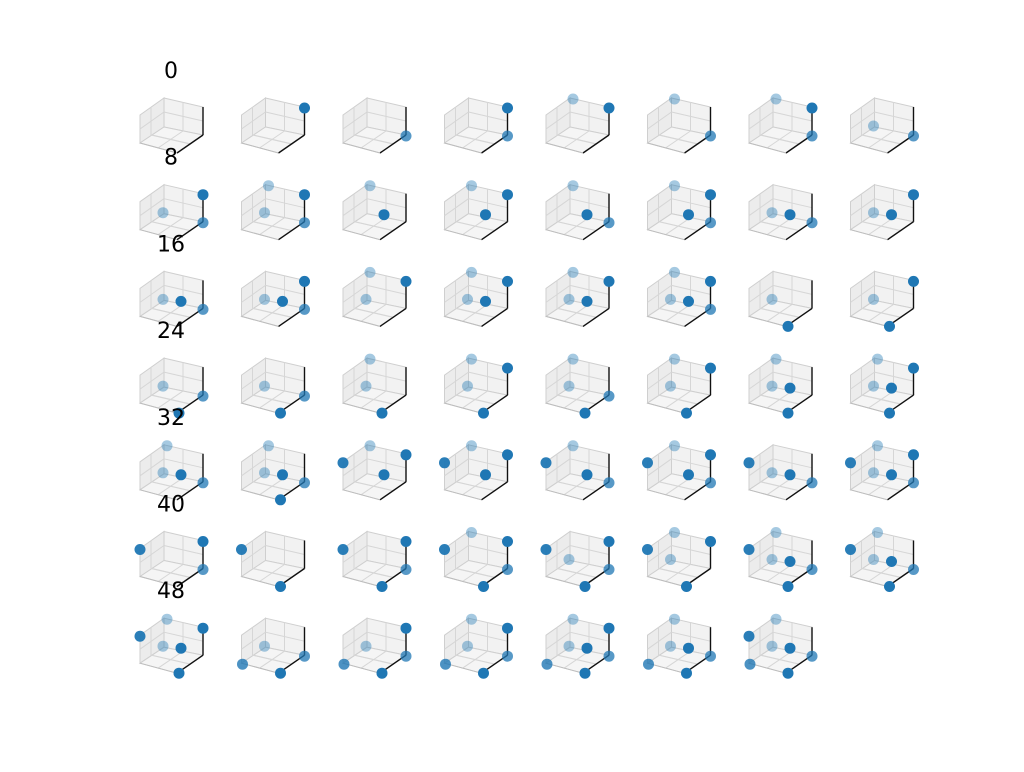  Describe the element at coordinates (171, 158) in the screenshot. I see `row-label: 8` at that location.